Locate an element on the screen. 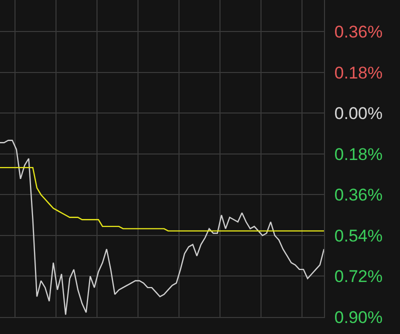 The image size is (400, 334). y-tick-label: 0.54% is located at coordinates (358, 236).